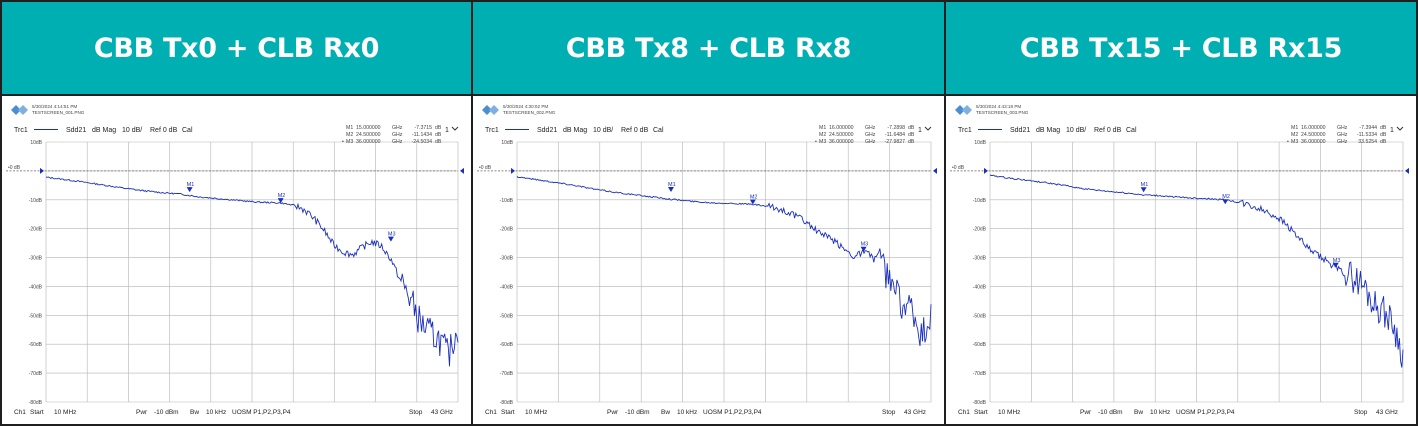 The width and height of the screenshot is (1418, 426). I want to click on trace-label: Trc1, so click(965, 130).